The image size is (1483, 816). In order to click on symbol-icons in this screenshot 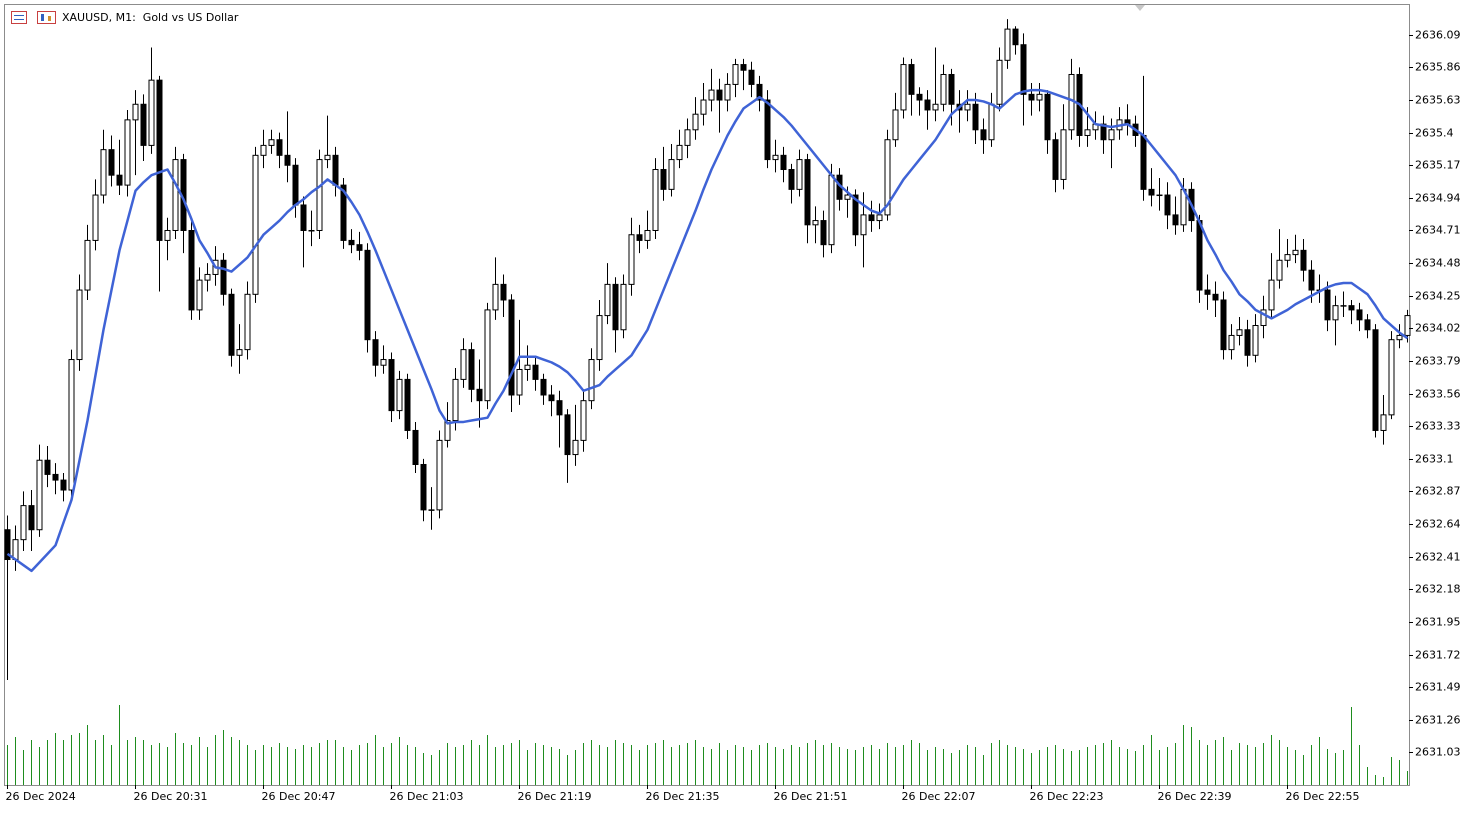, I will do `click(33, 17)`.